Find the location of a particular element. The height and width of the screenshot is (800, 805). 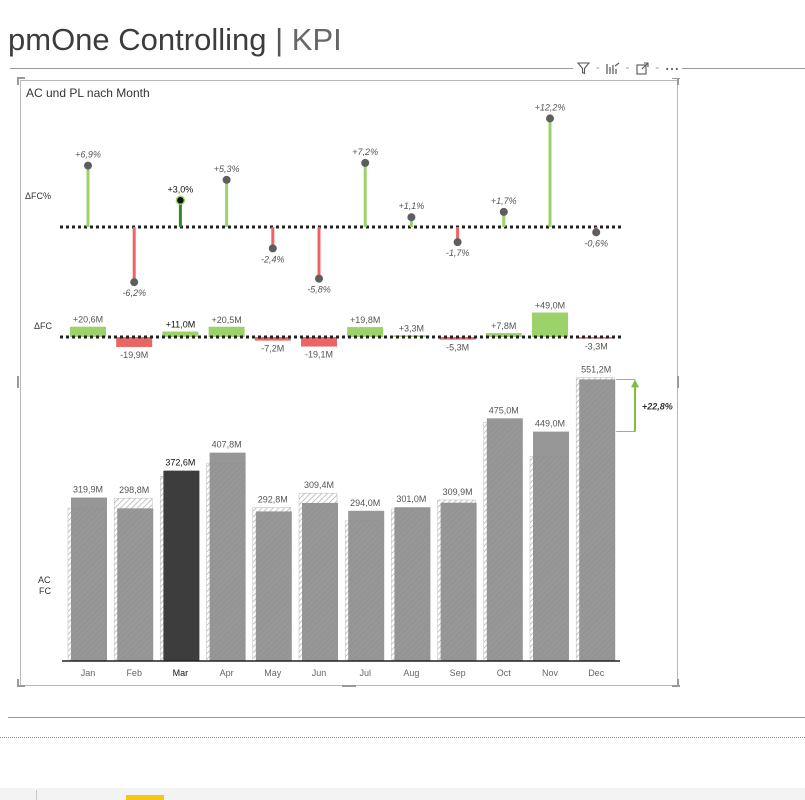

delta-fc-pct-label: -0,6% is located at coordinates (596, 243).